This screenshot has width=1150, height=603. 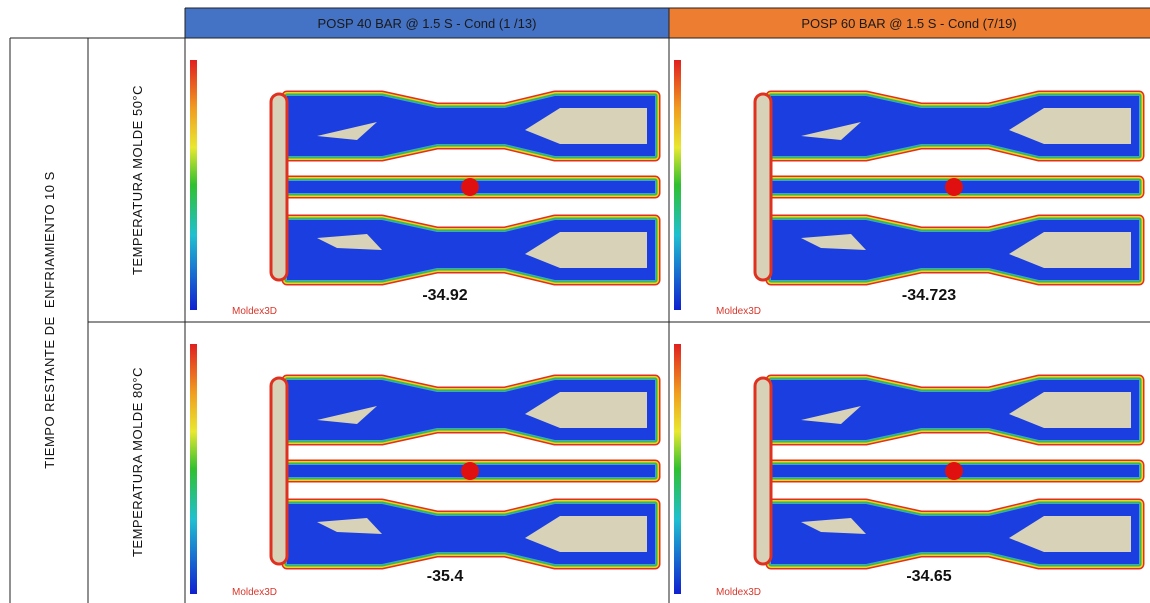 I want to click on result-value: -34.723, so click(x=929, y=295).